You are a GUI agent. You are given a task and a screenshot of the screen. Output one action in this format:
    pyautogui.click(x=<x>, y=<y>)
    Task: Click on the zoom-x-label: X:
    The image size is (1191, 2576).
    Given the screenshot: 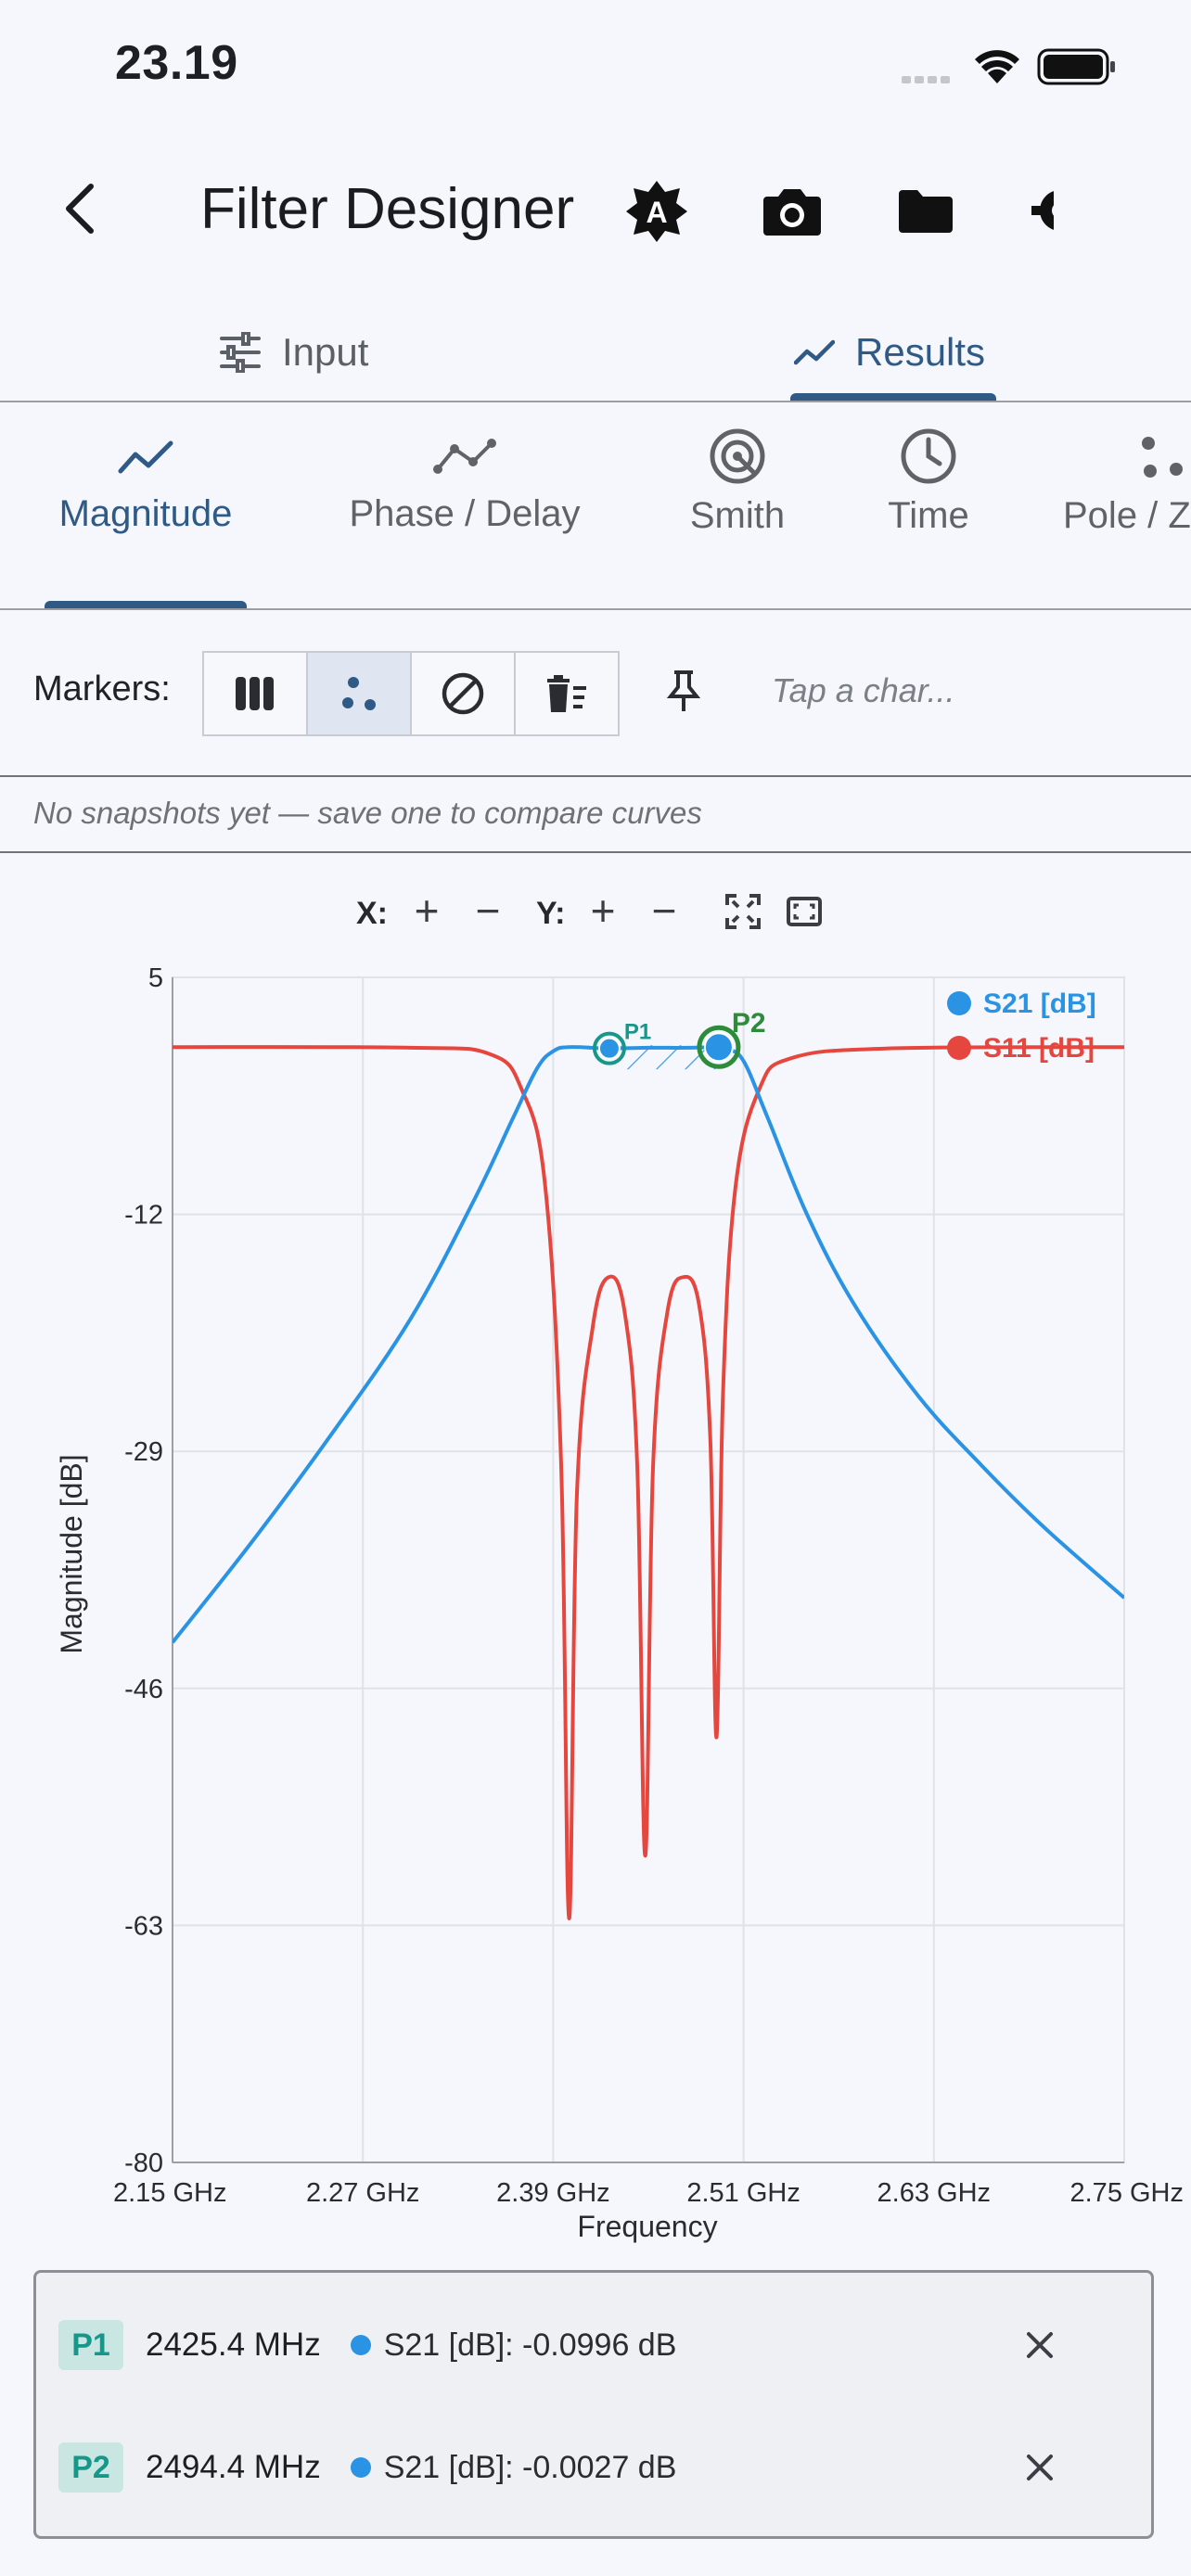 What is the action you would take?
    pyautogui.click(x=372, y=913)
    